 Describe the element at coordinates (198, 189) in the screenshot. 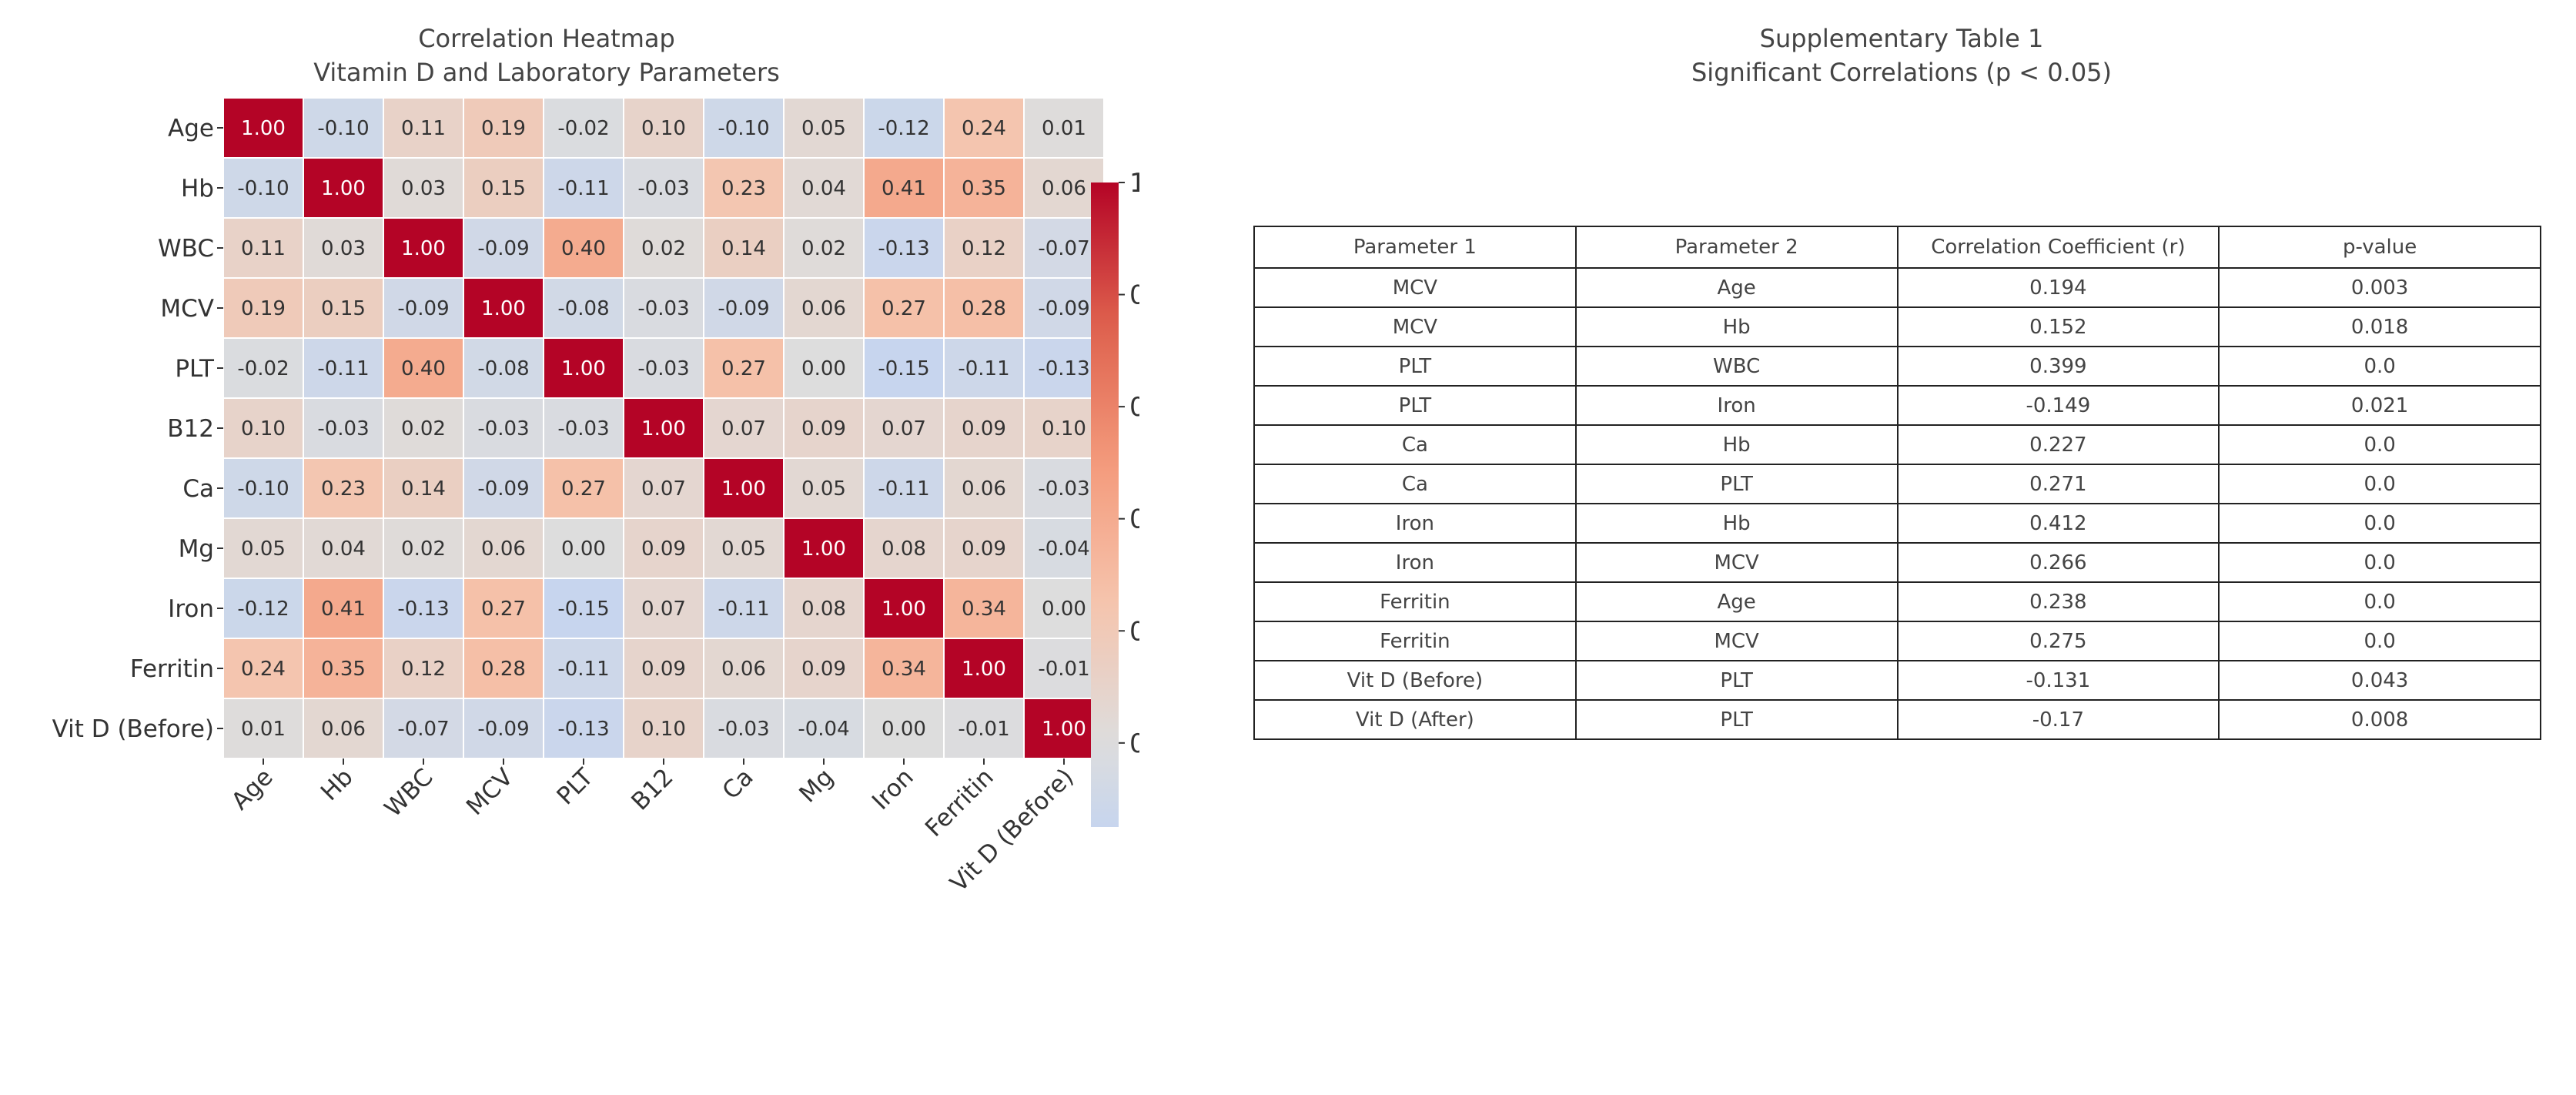

I see `y-tick-label: Hb` at that location.